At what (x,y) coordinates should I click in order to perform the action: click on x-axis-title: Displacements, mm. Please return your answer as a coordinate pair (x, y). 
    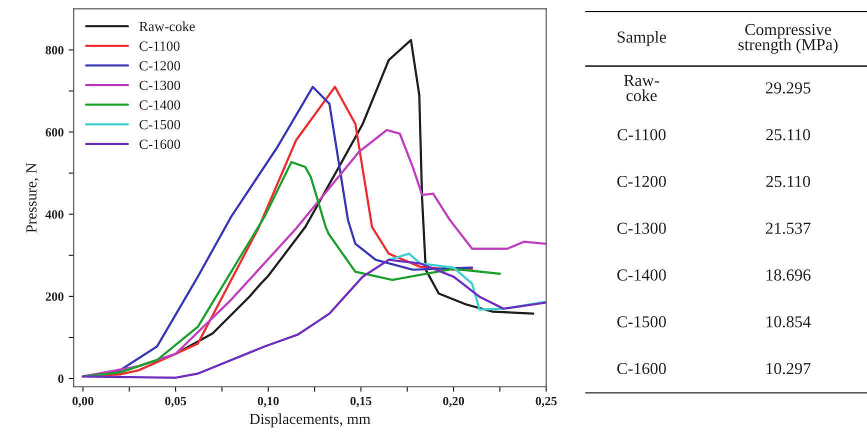
    Looking at the image, I should click on (310, 420).